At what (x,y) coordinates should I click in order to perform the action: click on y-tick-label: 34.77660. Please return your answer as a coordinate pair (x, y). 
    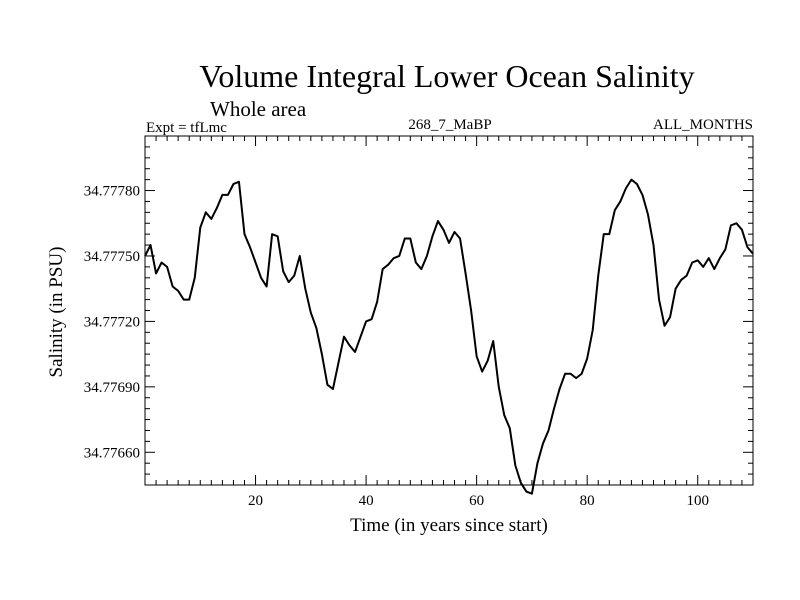
    Looking at the image, I should click on (112, 453).